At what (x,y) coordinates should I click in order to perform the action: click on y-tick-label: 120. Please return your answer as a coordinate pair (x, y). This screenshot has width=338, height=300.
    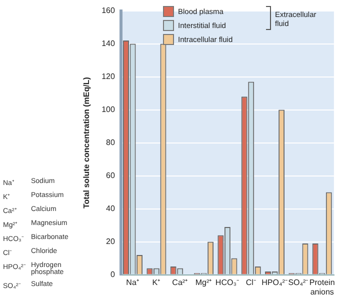
    Looking at the image, I should click on (109, 77).